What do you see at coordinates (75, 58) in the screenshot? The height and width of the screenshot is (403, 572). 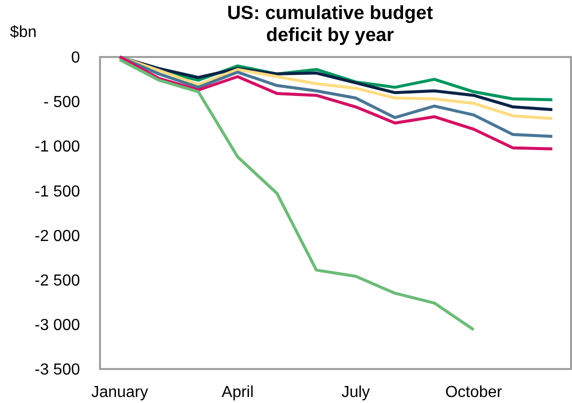 I see `y-tick-label: 0` at bounding box center [75, 58].